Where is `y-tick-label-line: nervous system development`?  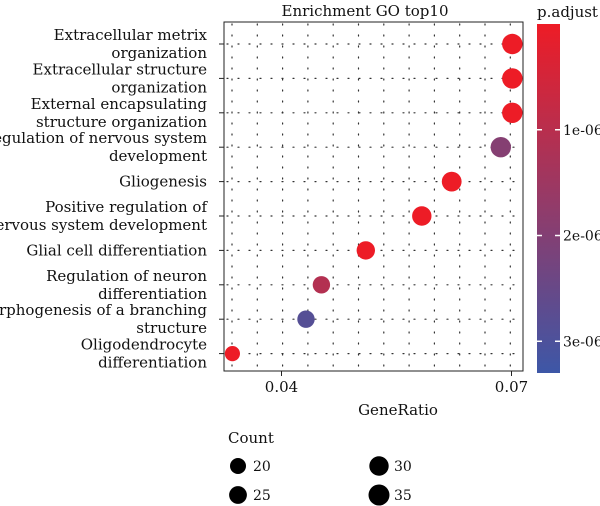
y-tick-label-line: nervous system development is located at coordinates (103, 225).